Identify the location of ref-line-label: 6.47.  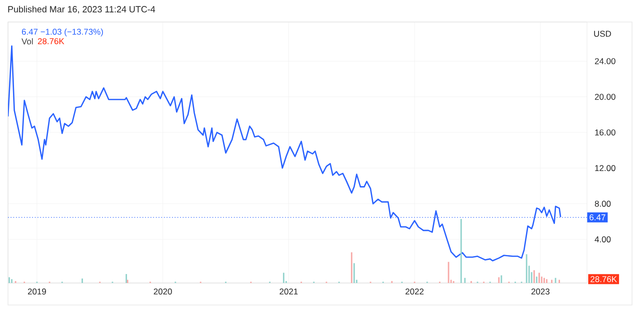
(598, 217).